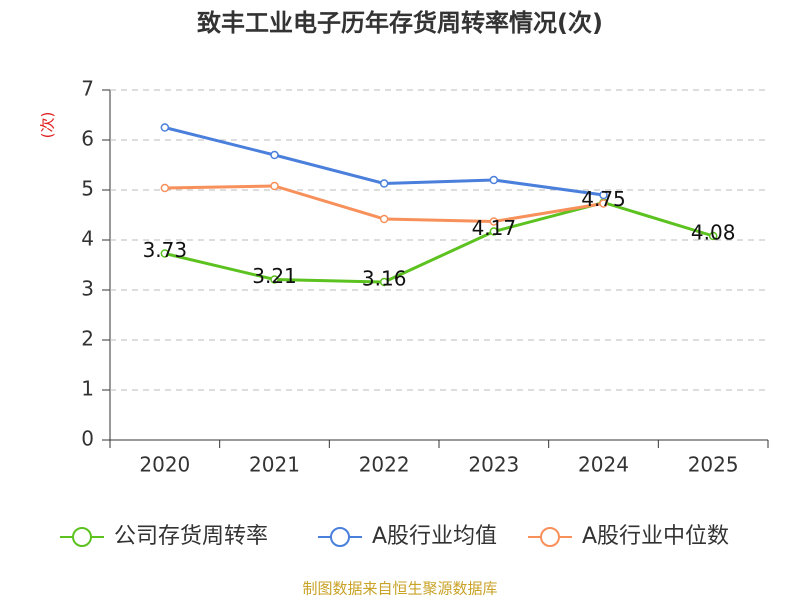 This screenshot has width=800, height=600. What do you see at coordinates (274, 465) in the screenshot?
I see `x-tick-label: 2021` at bounding box center [274, 465].